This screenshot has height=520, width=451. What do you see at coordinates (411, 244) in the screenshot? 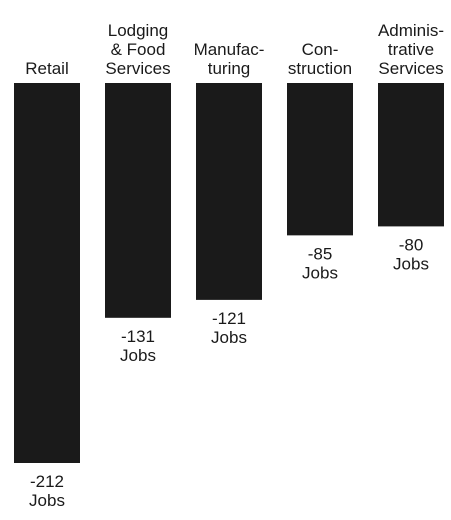
I see `value-label-line: -80` at bounding box center [411, 244].